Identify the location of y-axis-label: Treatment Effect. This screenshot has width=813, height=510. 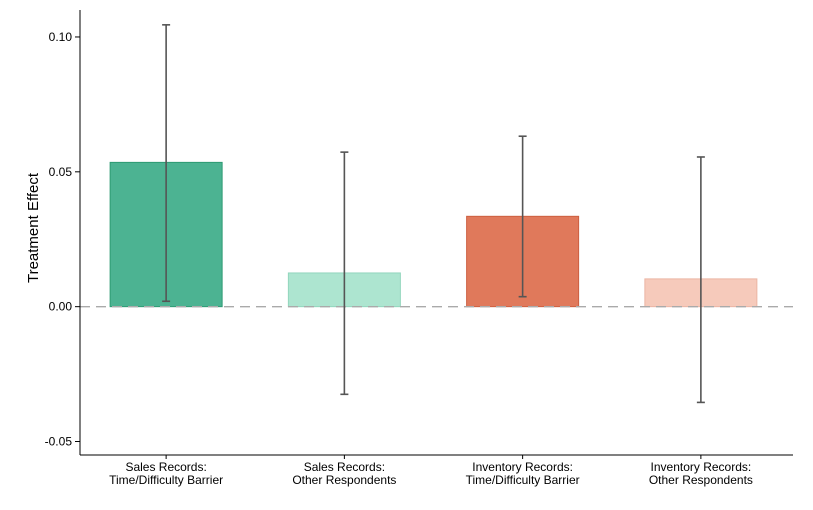
(33, 227).